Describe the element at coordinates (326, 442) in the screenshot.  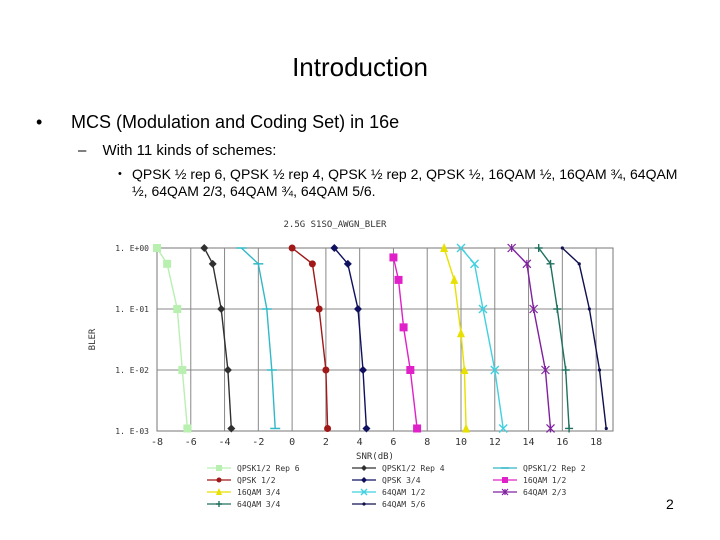
I see `x-tick-label: 2` at that location.